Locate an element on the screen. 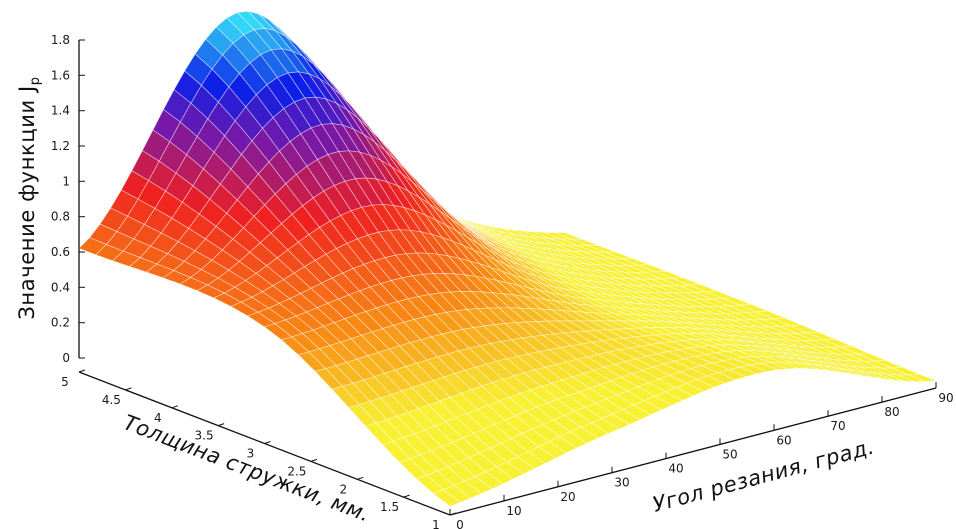 This screenshot has width=956, height=529. z-tick-label: 0 is located at coordinates (66, 358).